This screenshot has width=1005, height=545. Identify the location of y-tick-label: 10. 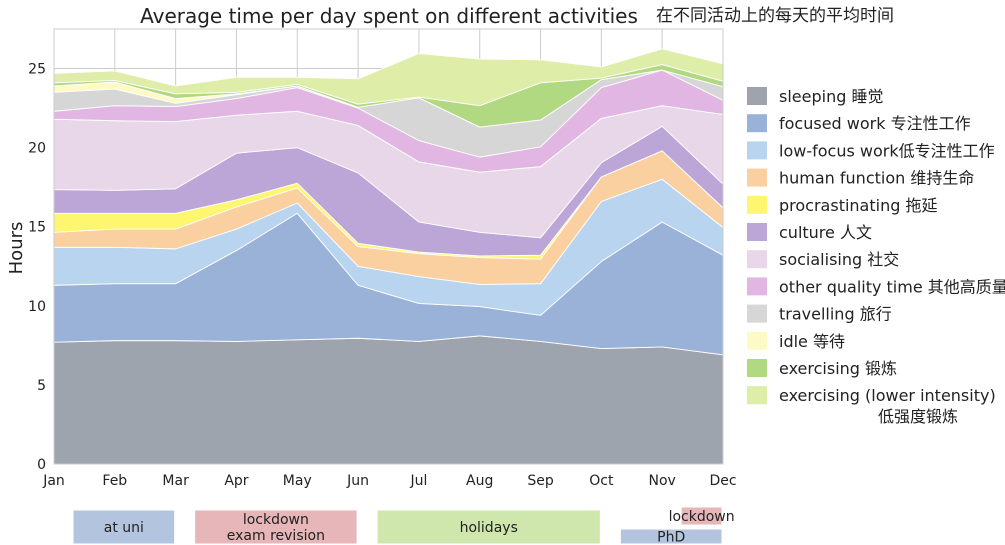
(37, 307).